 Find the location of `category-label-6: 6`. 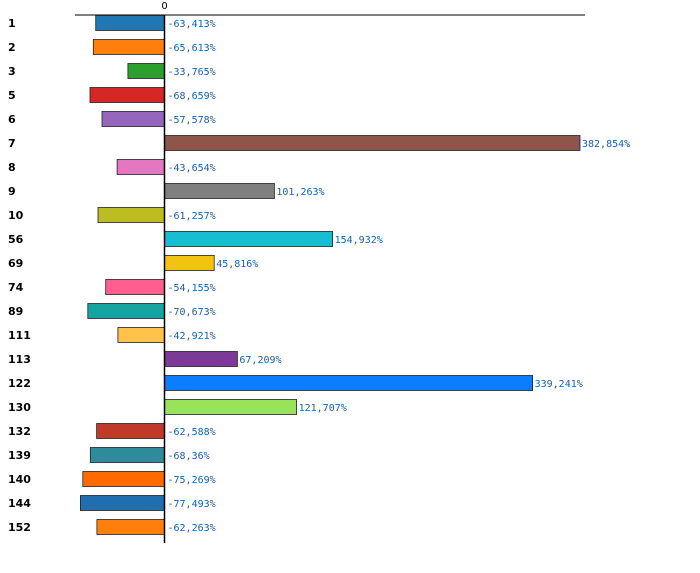

category-label-6: 6 is located at coordinates (12, 119).